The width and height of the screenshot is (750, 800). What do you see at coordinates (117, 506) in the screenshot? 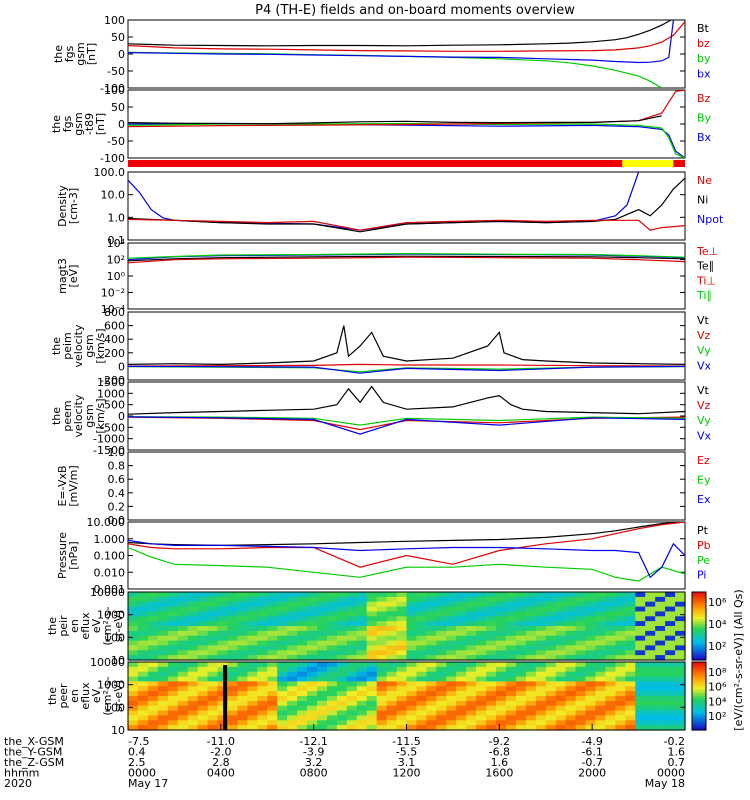
I see `ytick-label: 0.2` at bounding box center [117, 506].